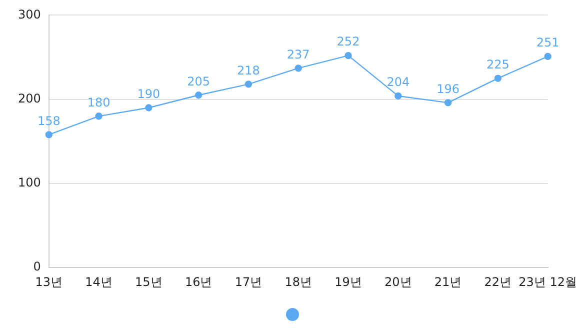 This screenshot has height=328, width=585. I want to click on data-label: 190, so click(148, 93).